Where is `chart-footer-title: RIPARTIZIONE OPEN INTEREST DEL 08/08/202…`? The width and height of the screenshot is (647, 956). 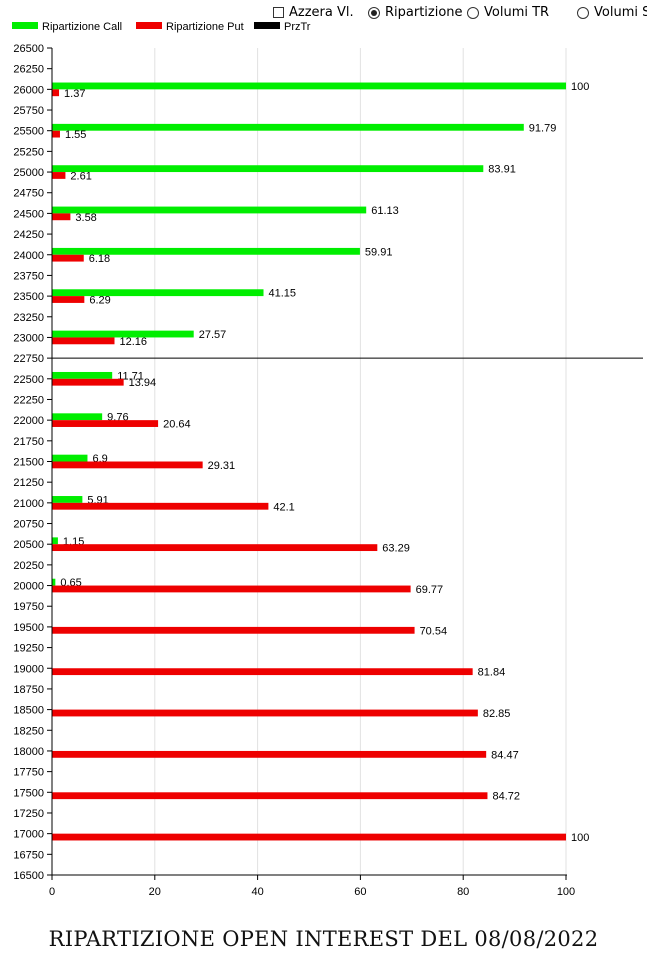
chart-footer-title: RIPARTIZIONE OPEN INTEREST DEL 08/08/202… is located at coordinates (323, 939).